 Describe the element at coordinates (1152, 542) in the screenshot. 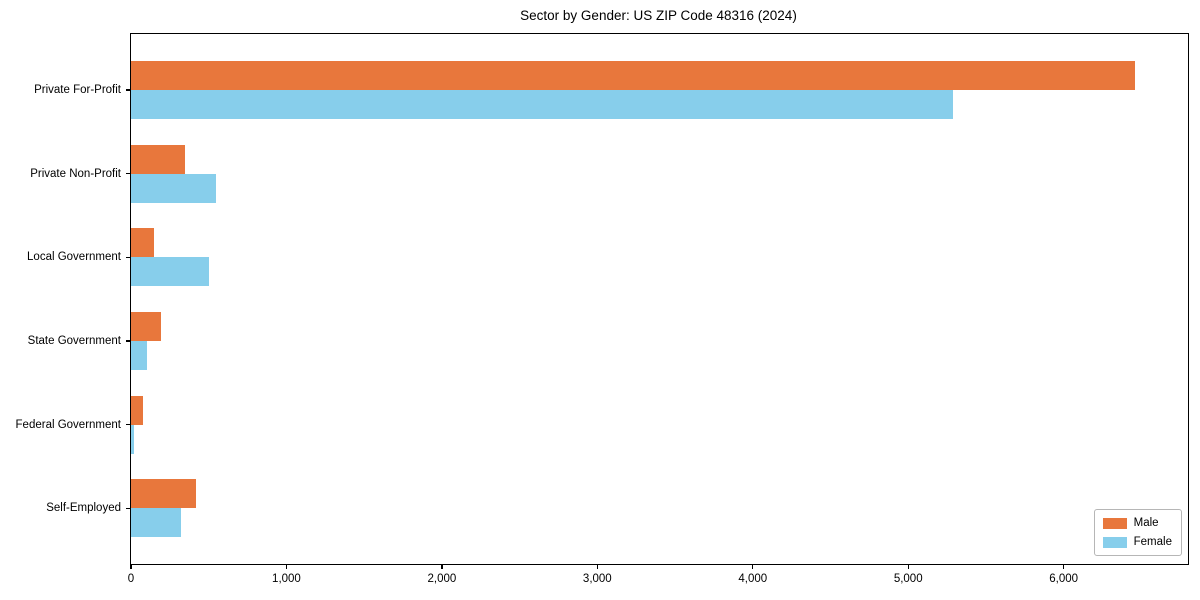

I see `legend-label-female: Female` at that location.